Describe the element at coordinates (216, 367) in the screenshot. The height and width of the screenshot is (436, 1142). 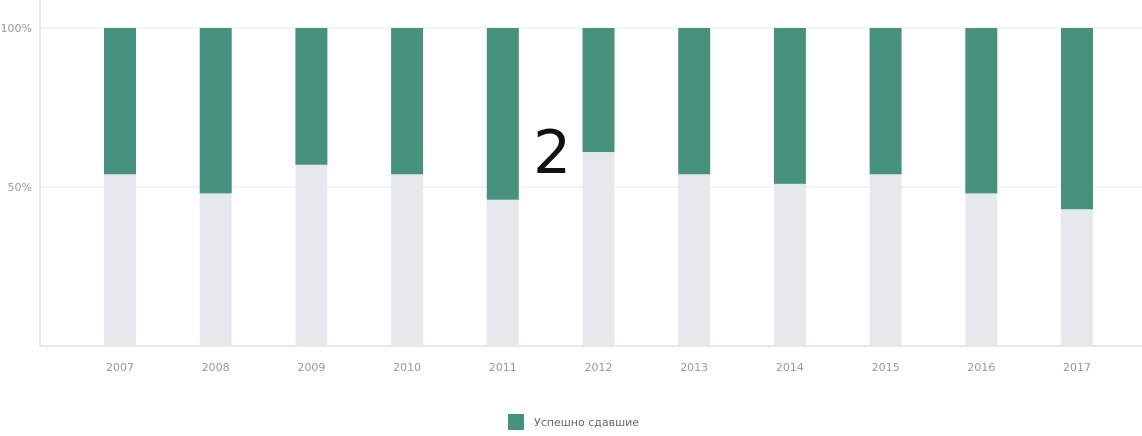
I see `x-tick-label: 2008` at that location.